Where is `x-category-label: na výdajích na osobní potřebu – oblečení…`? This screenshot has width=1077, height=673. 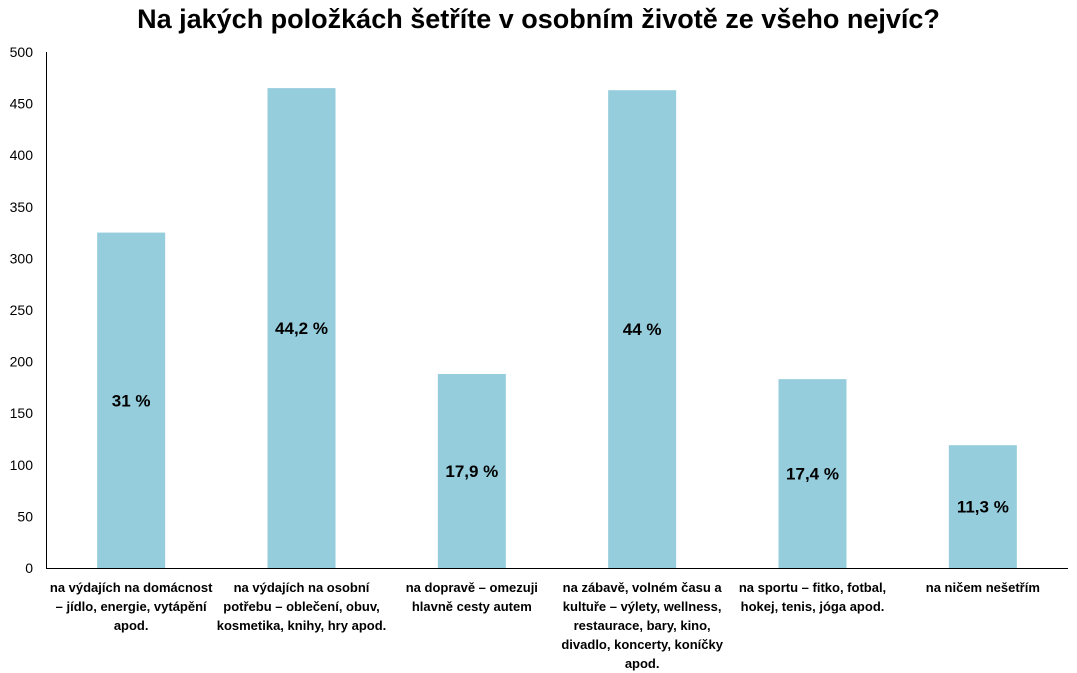 x-category-label: na výdajích na osobní potřebu – oblečení… is located at coordinates (301, 606).